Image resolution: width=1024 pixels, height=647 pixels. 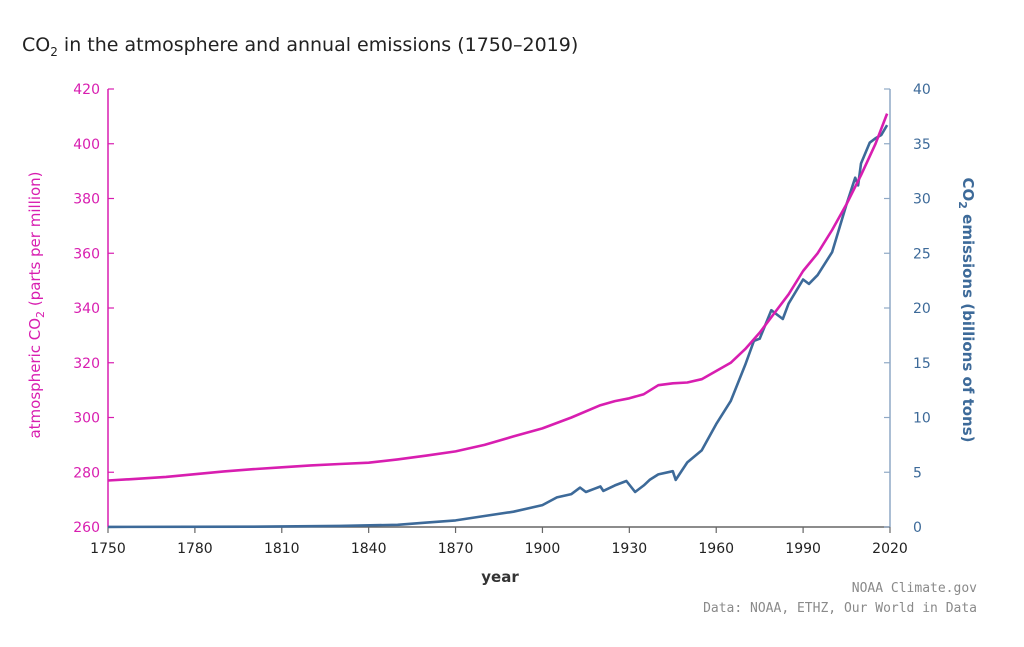 What do you see at coordinates (803, 549) in the screenshot?
I see `x-tick-label: 1990` at bounding box center [803, 549].